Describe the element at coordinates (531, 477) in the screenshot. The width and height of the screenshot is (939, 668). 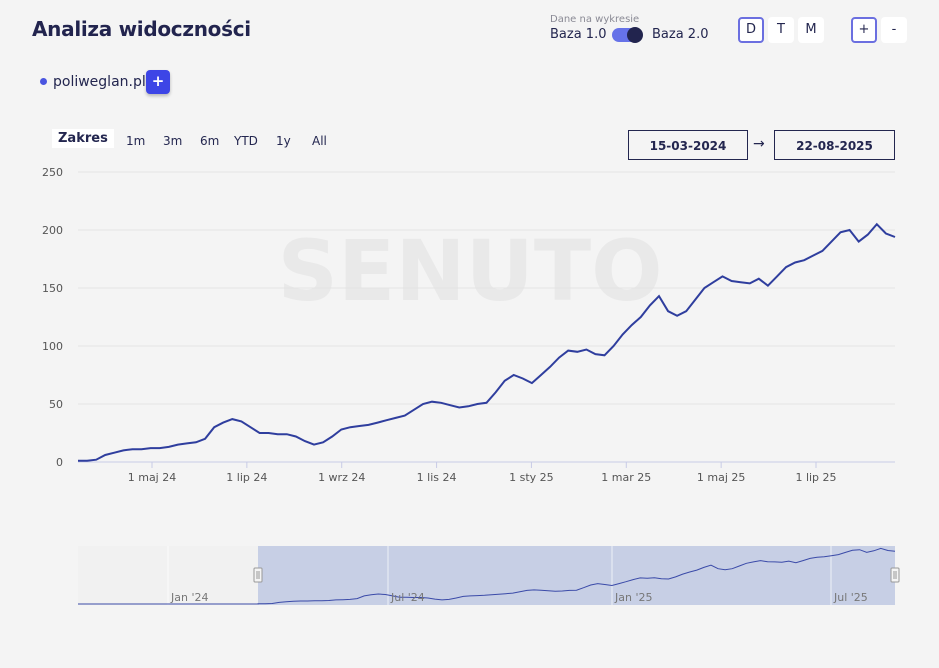
I see `x-tick-label: 1 sty 25` at that location.